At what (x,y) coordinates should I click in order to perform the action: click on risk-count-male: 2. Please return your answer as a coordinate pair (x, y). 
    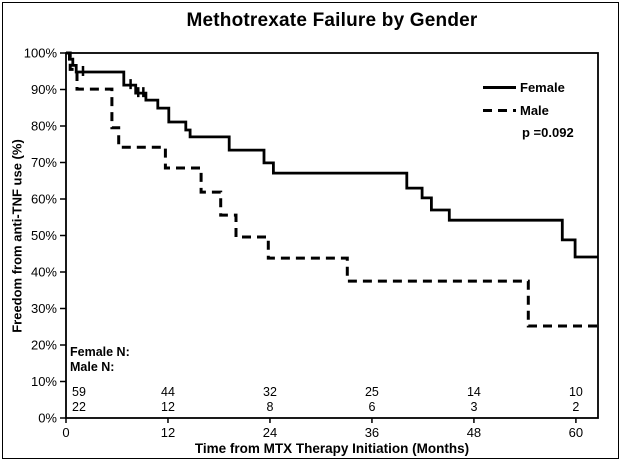
    Looking at the image, I should click on (575, 407).